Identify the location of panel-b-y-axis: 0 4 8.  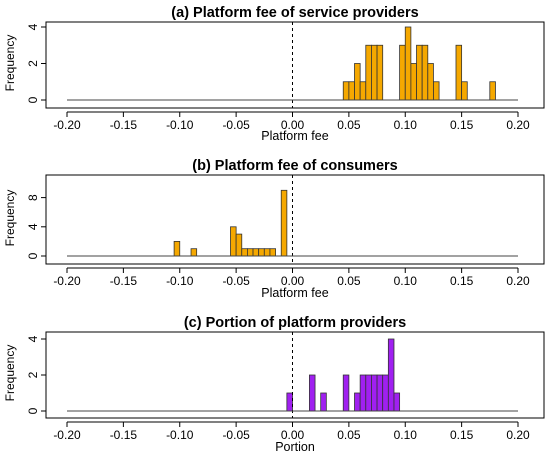
(36, 226).